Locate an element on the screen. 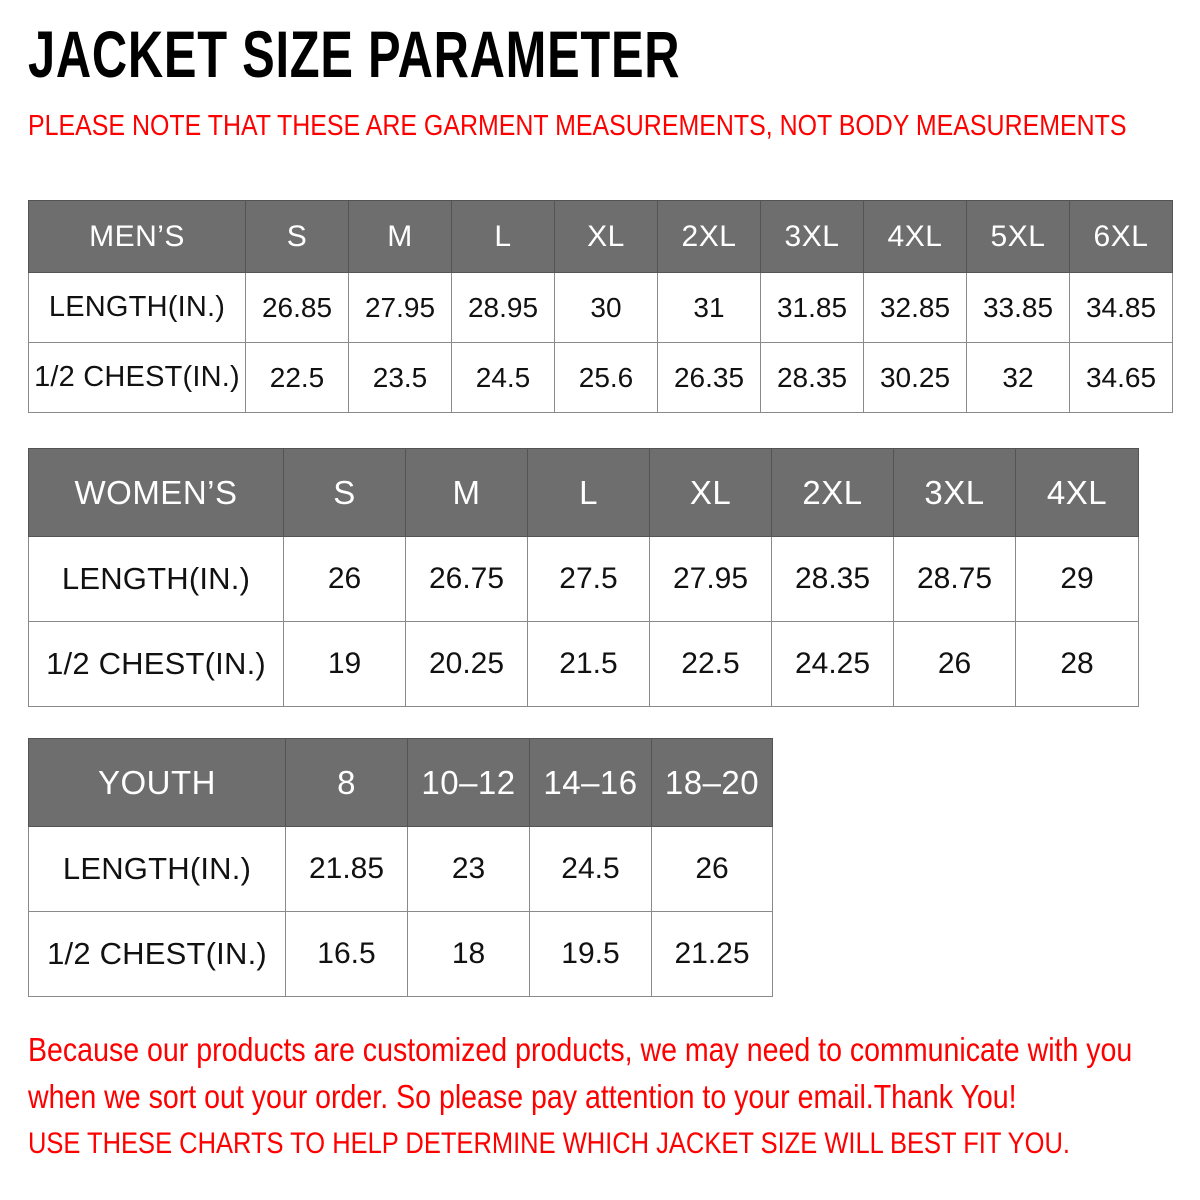 The image size is (1200, 1200). youth-col-14-16: 14–16 is located at coordinates (590, 782).